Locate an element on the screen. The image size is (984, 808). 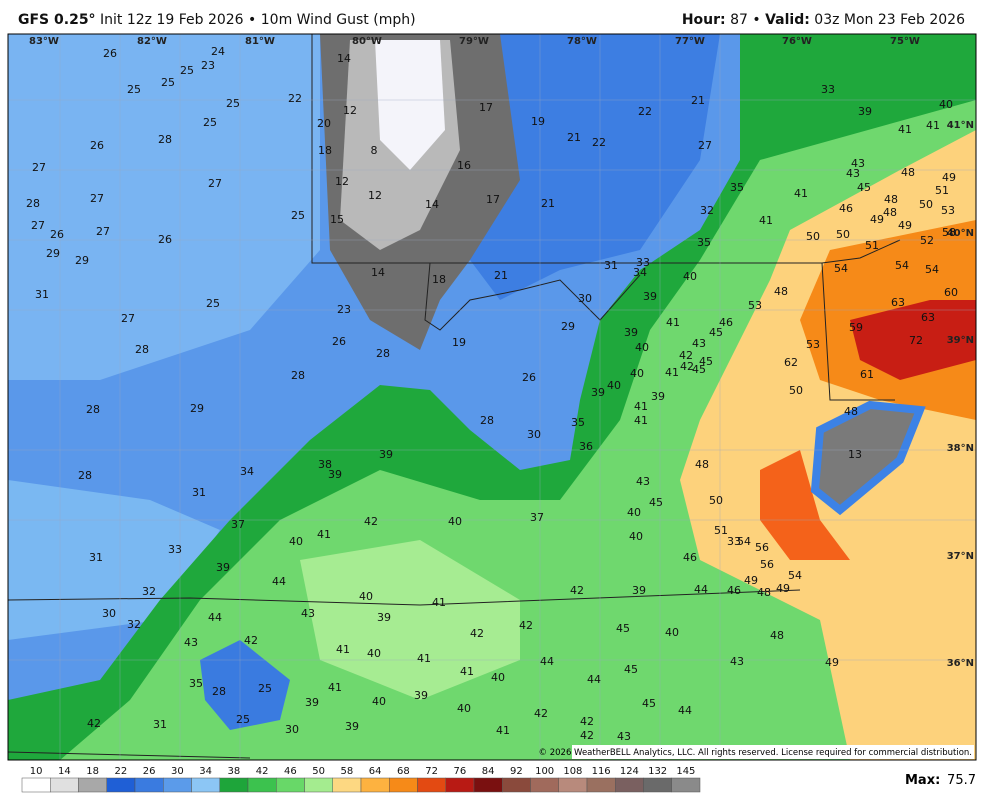
colorbar-label: 124 is located at coordinates (629, 771).